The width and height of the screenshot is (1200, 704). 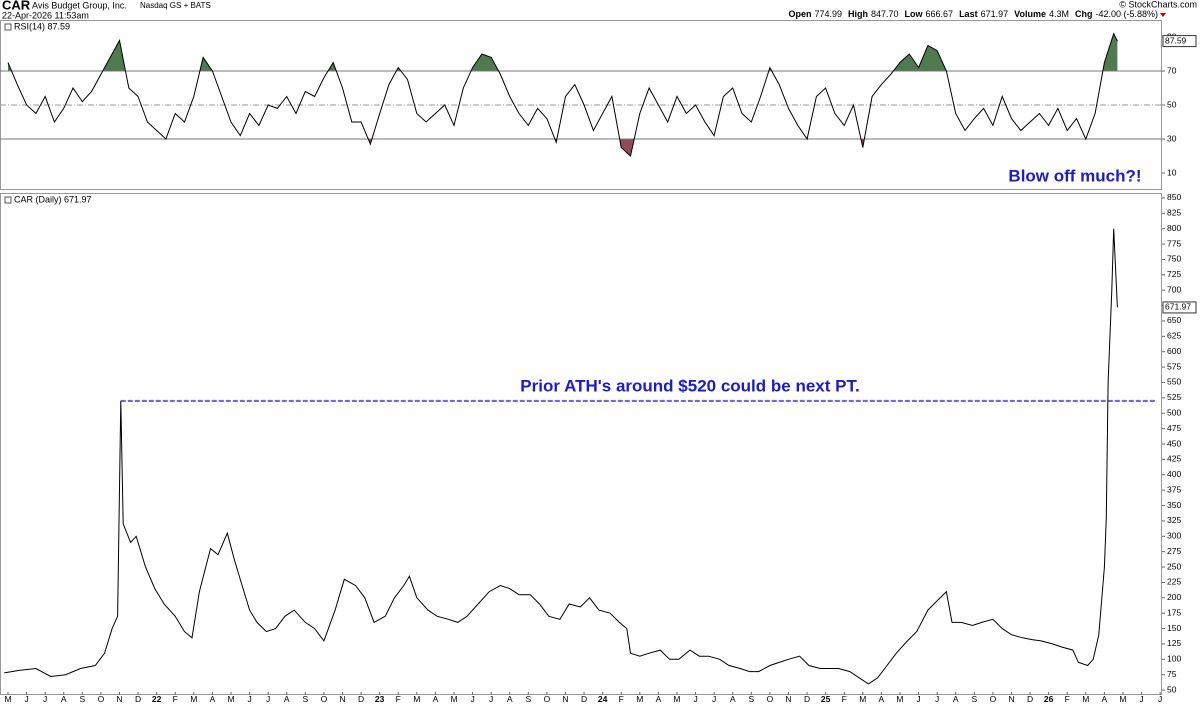 What do you see at coordinates (1178, 307) in the screenshot?
I see `last-value-label: 671.97` at bounding box center [1178, 307].